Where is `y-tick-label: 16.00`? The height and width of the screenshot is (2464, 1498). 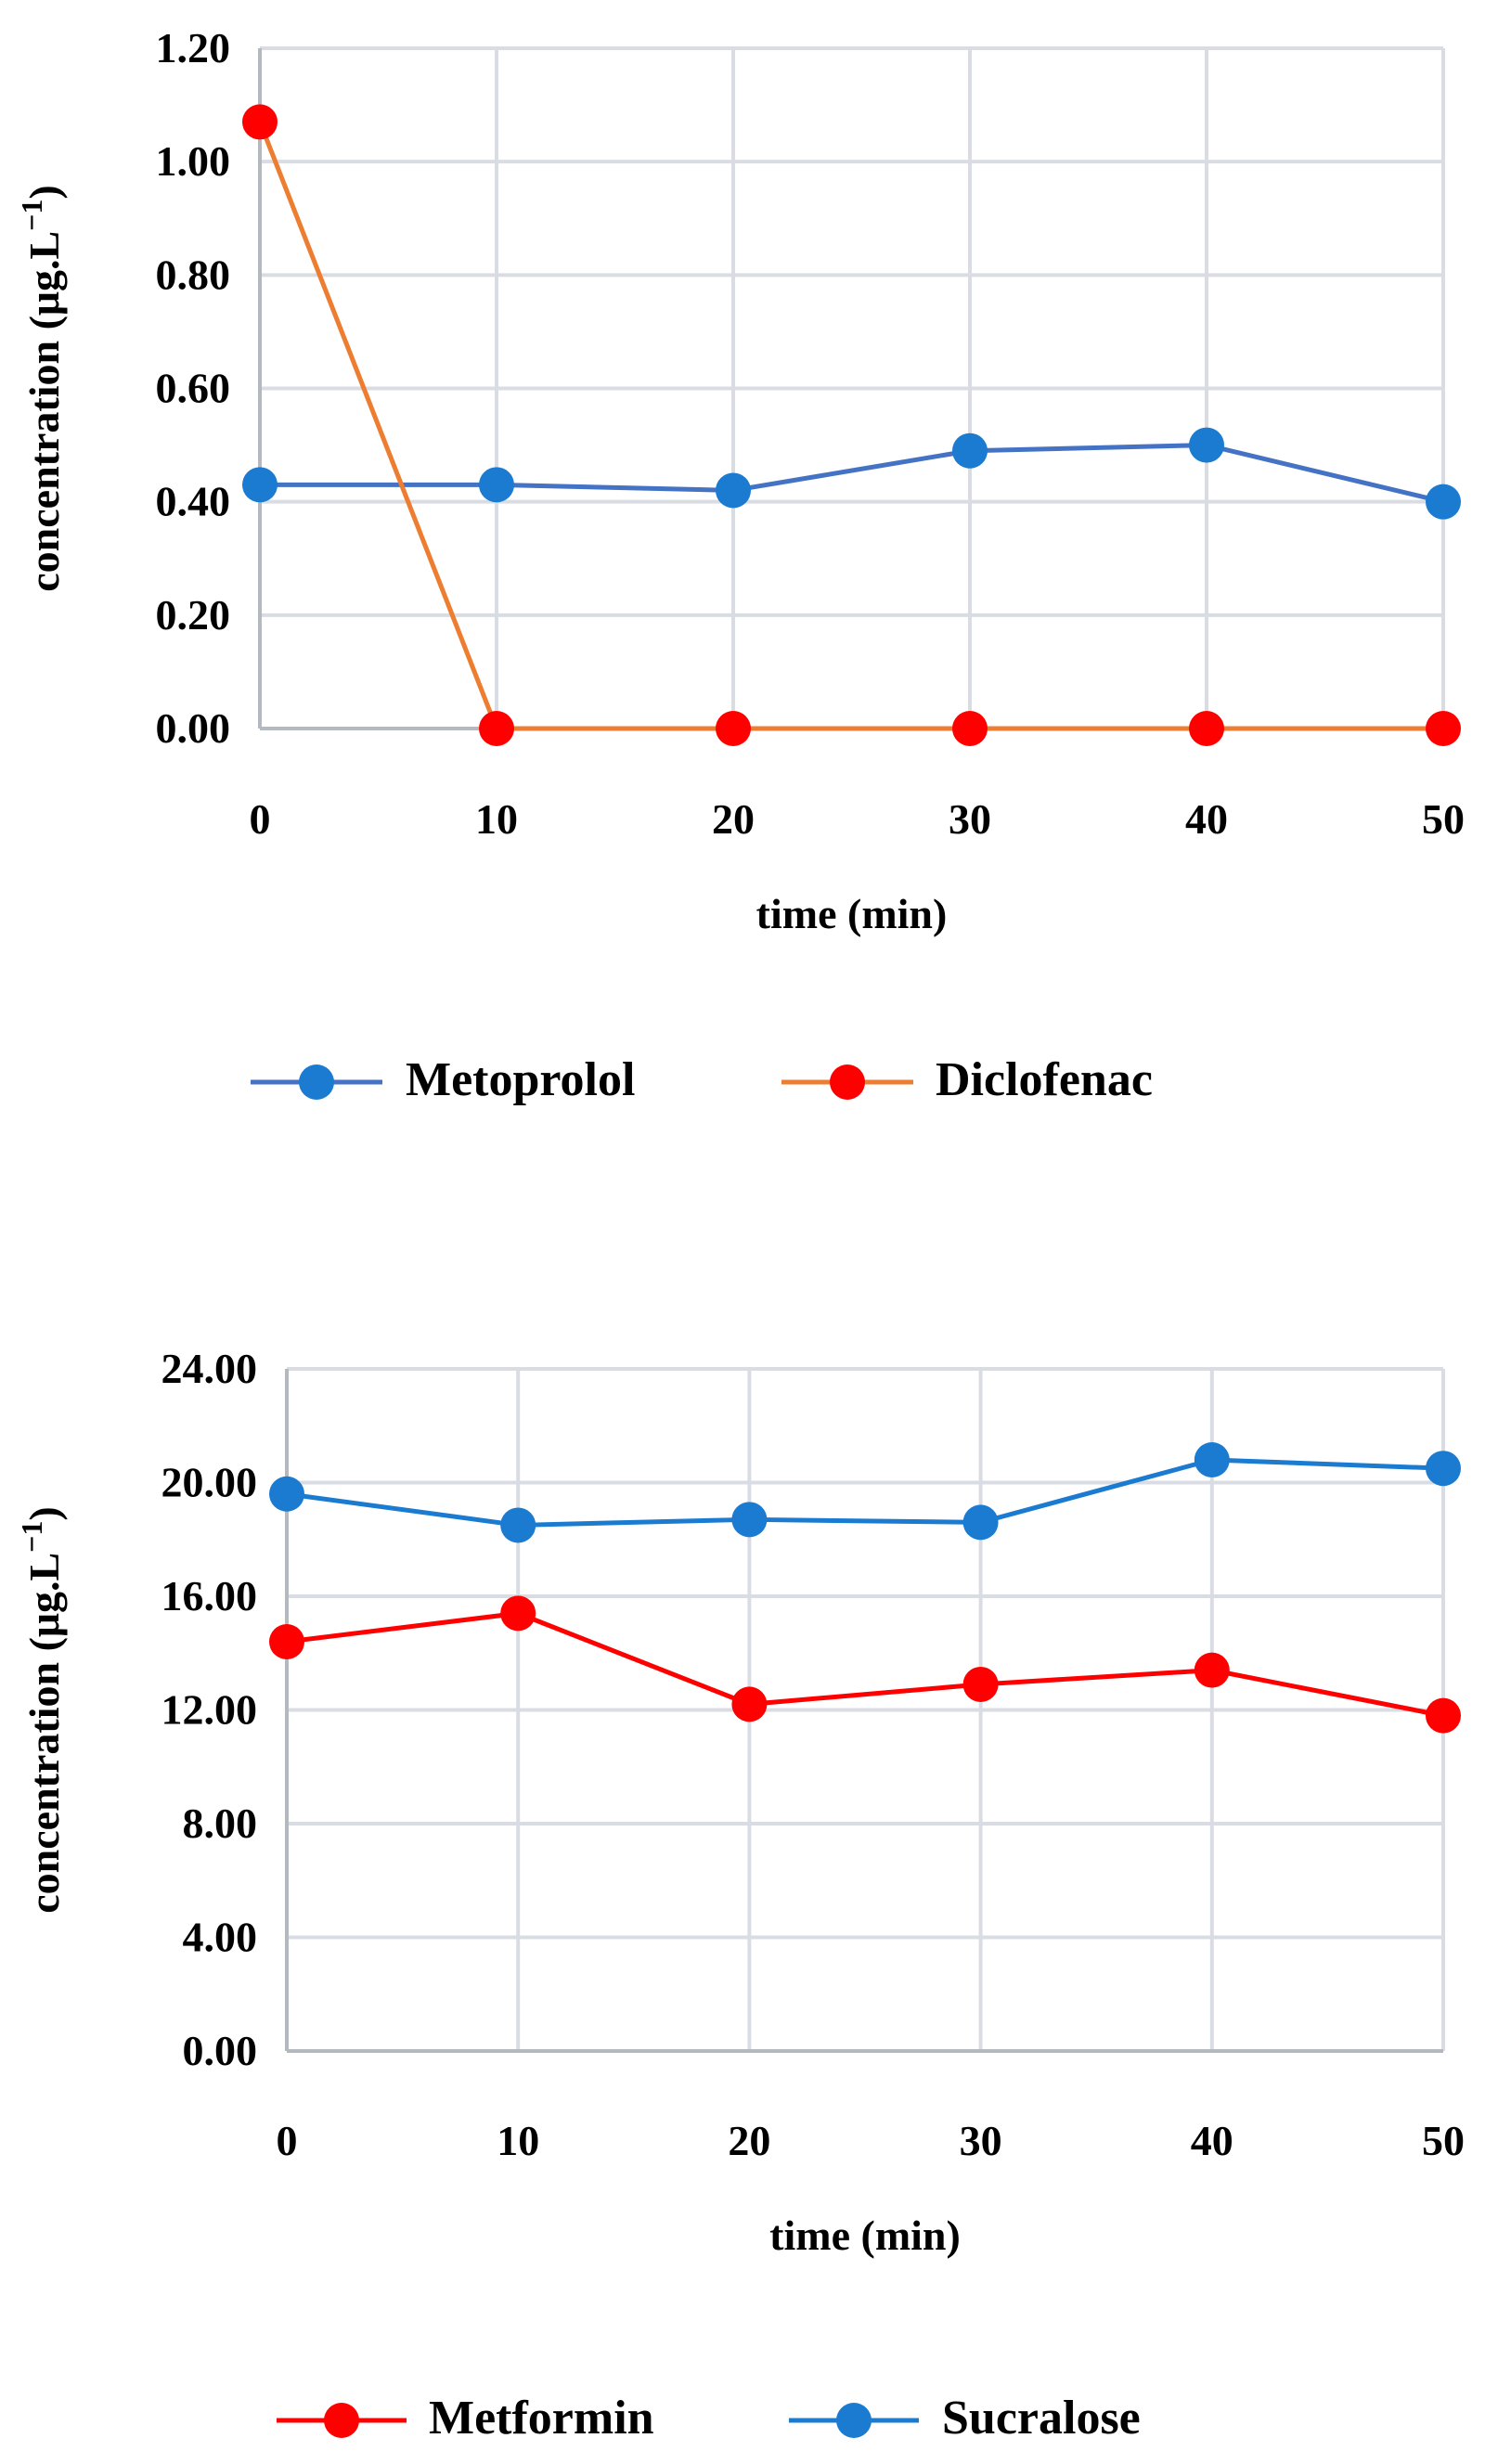 y-tick-label: 16.00 is located at coordinates (209, 1596).